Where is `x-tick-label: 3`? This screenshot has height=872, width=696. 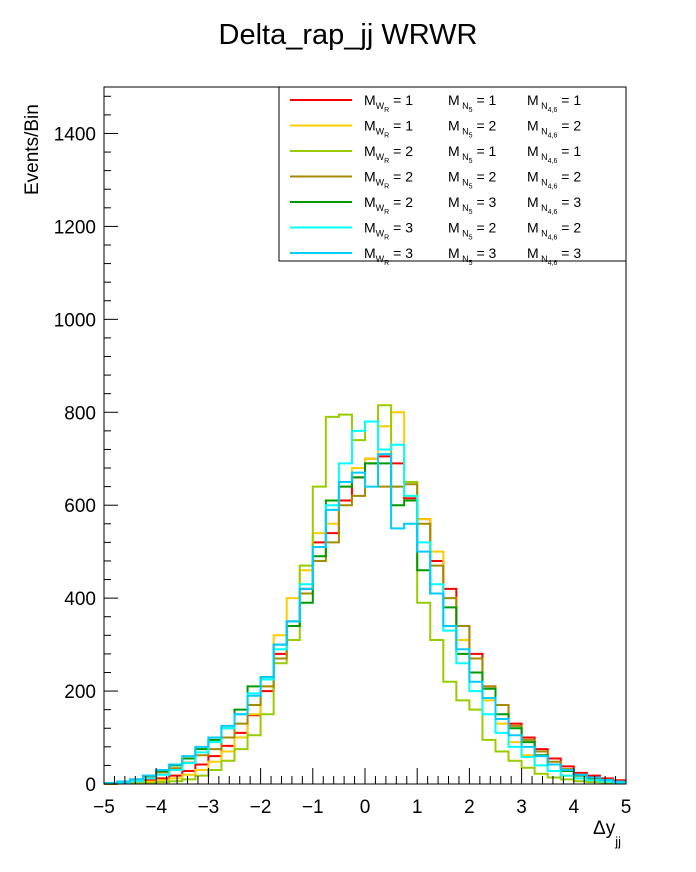 x-tick-label: 3 is located at coordinates (521, 807).